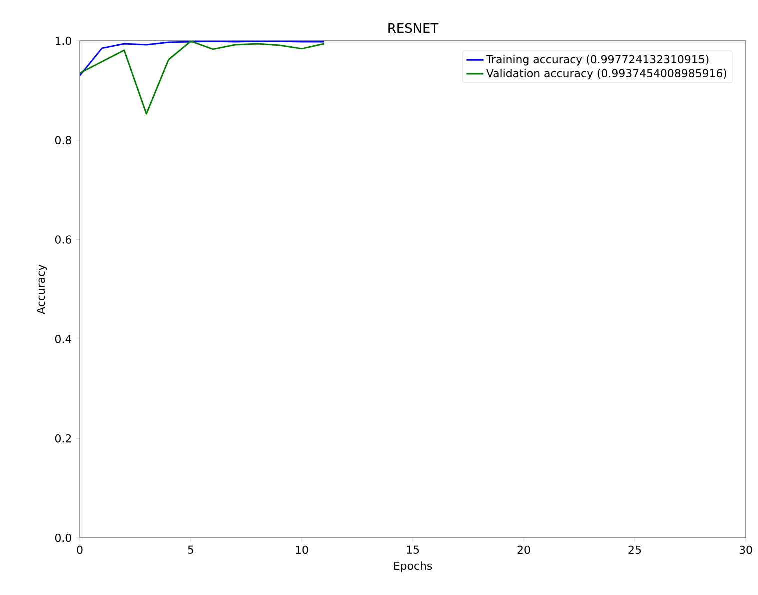 This screenshot has width=758, height=595. I want to click on x-tick-label: 20, so click(524, 550).